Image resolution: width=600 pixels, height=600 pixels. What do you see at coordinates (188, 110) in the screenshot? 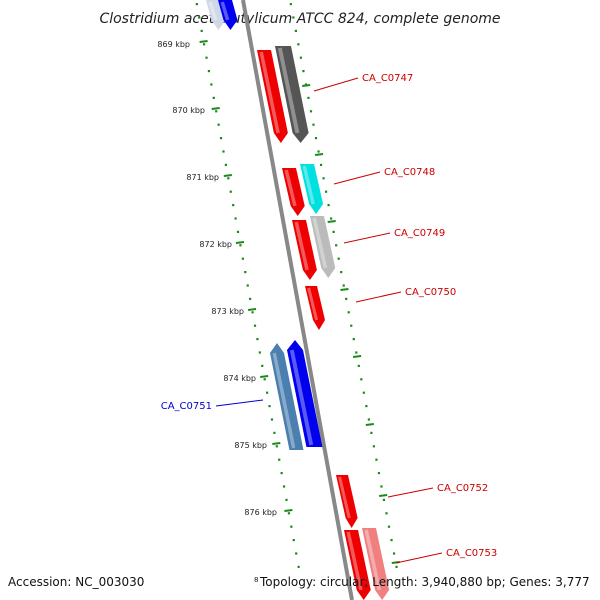
I see `kbp-label-870: 870 kbp` at bounding box center [188, 110].